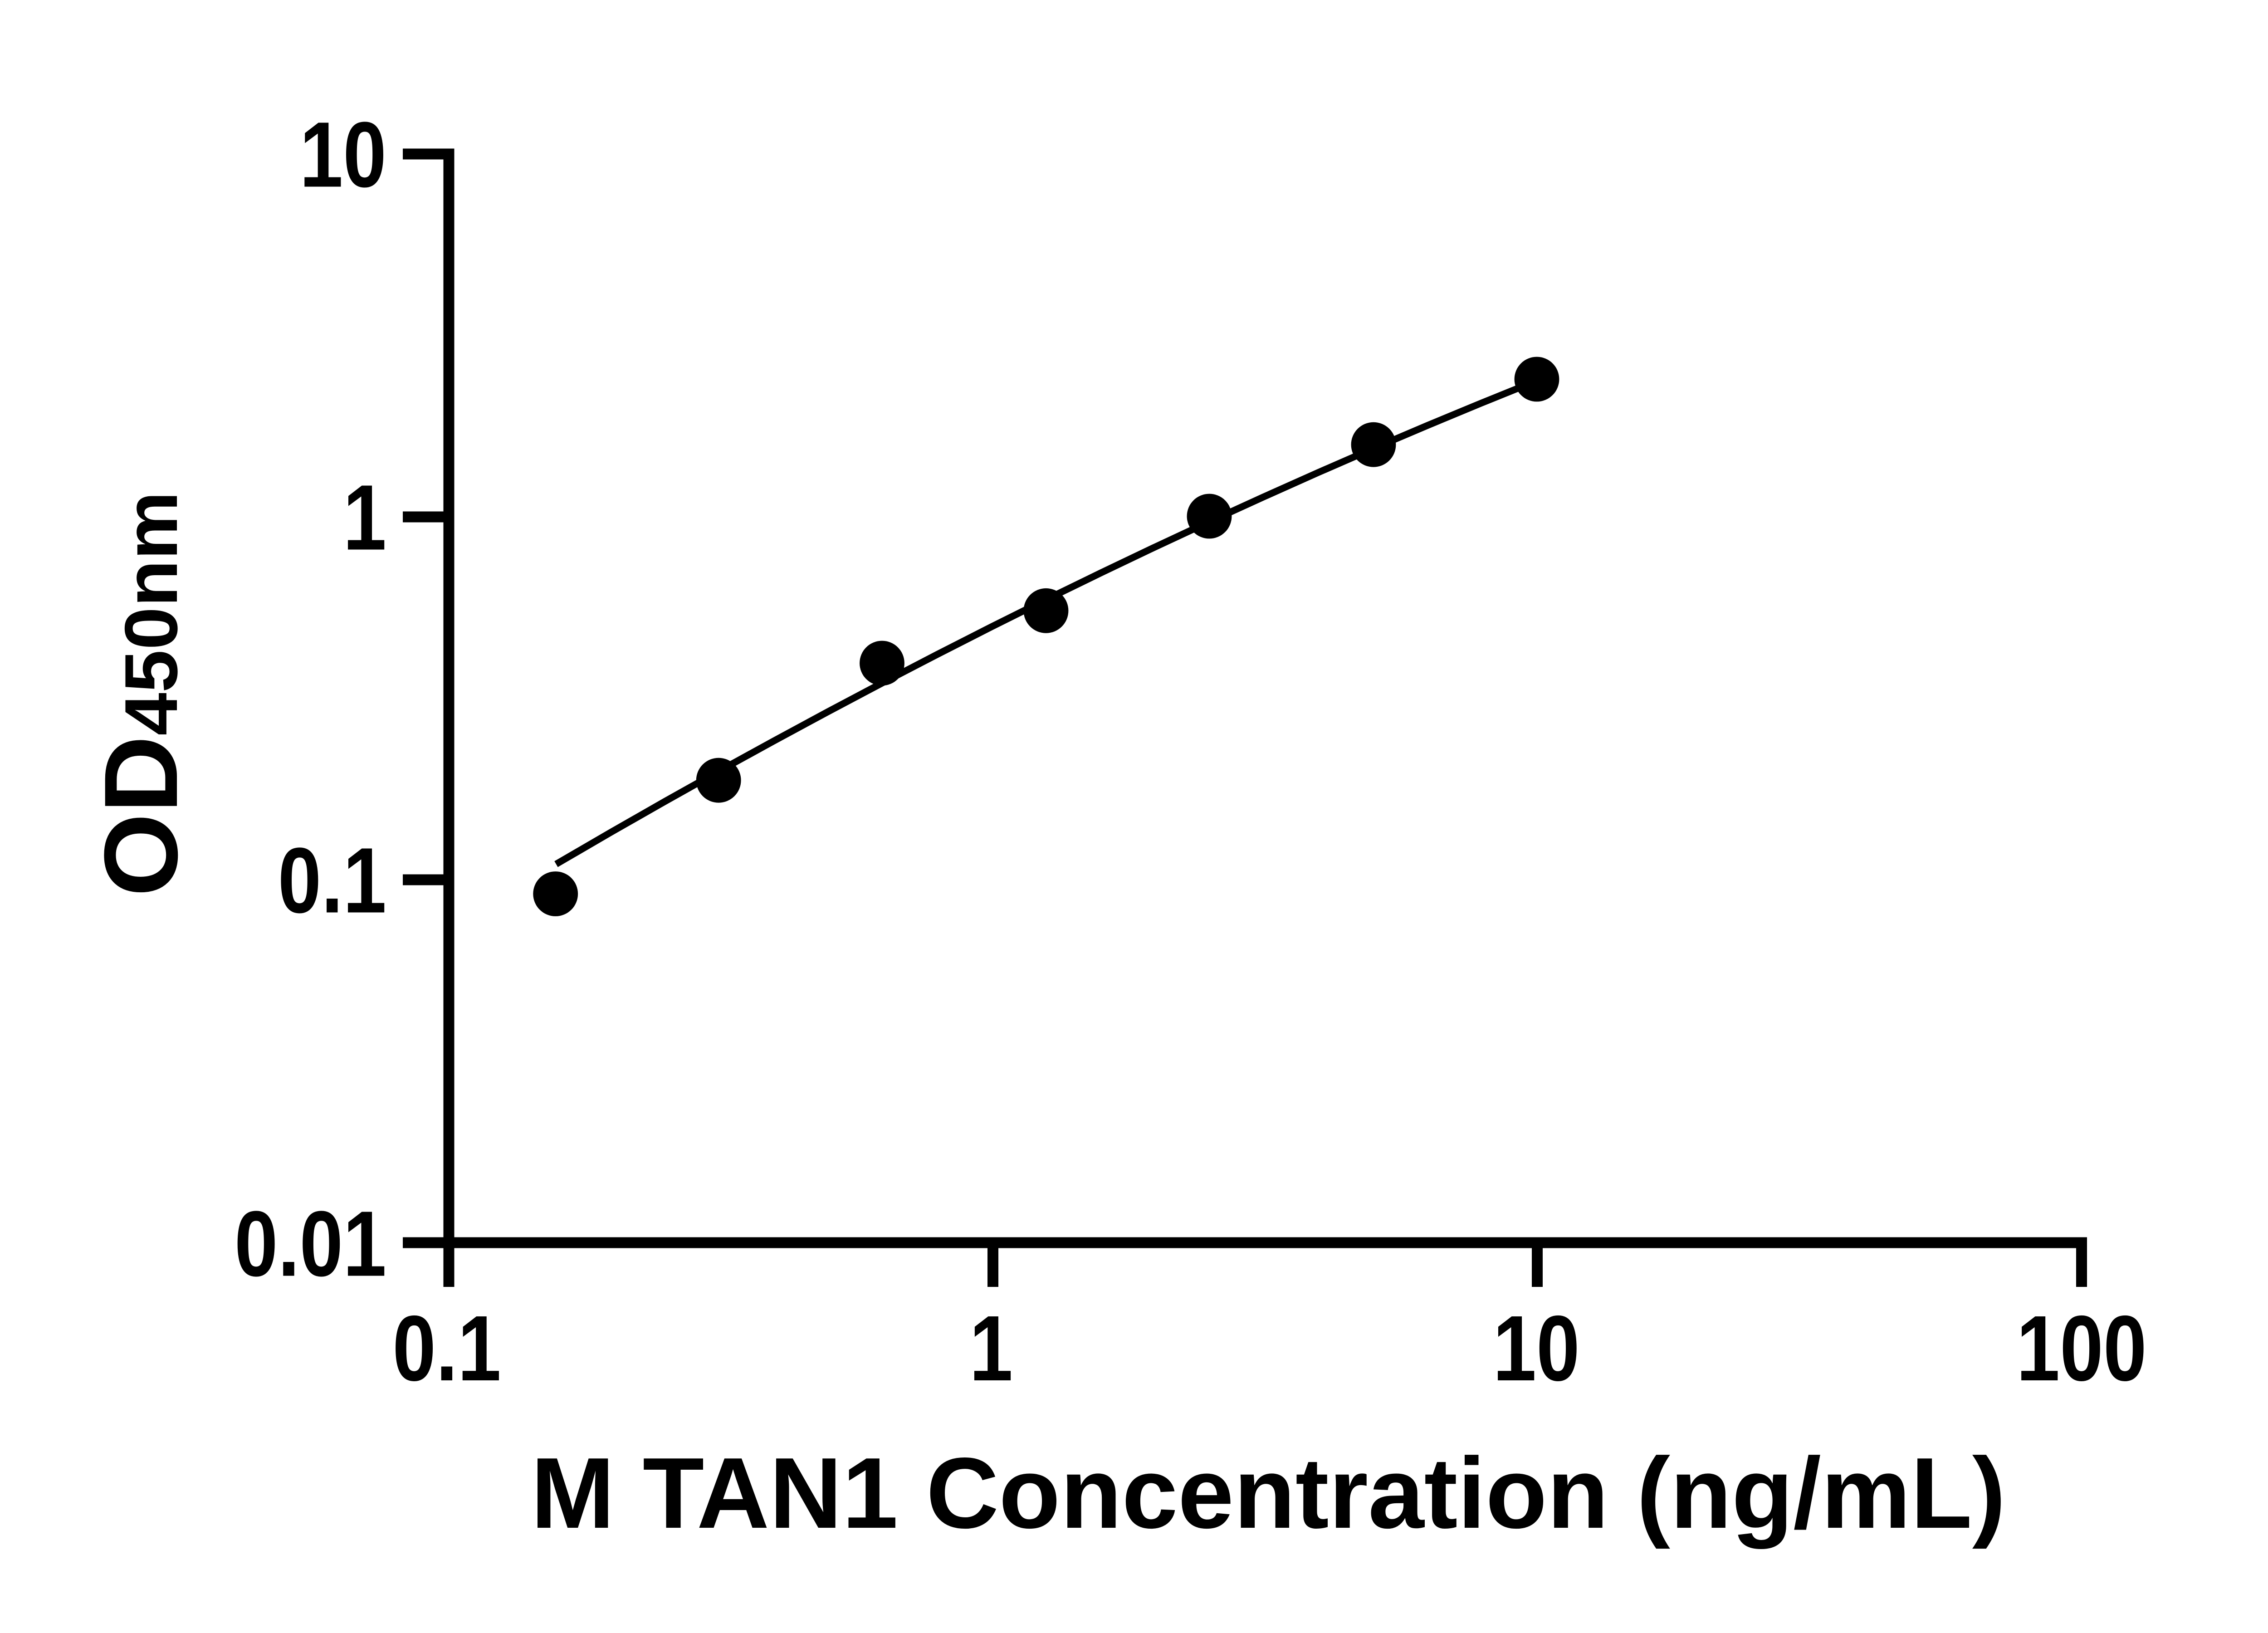 This screenshot has width=2268, height=1633. What do you see at coordinates (1269, 1493) in the screenshot?
I see `svg-text: M TAN1 Concentration (ng/mL)` at bounding box center [1269, 1493].